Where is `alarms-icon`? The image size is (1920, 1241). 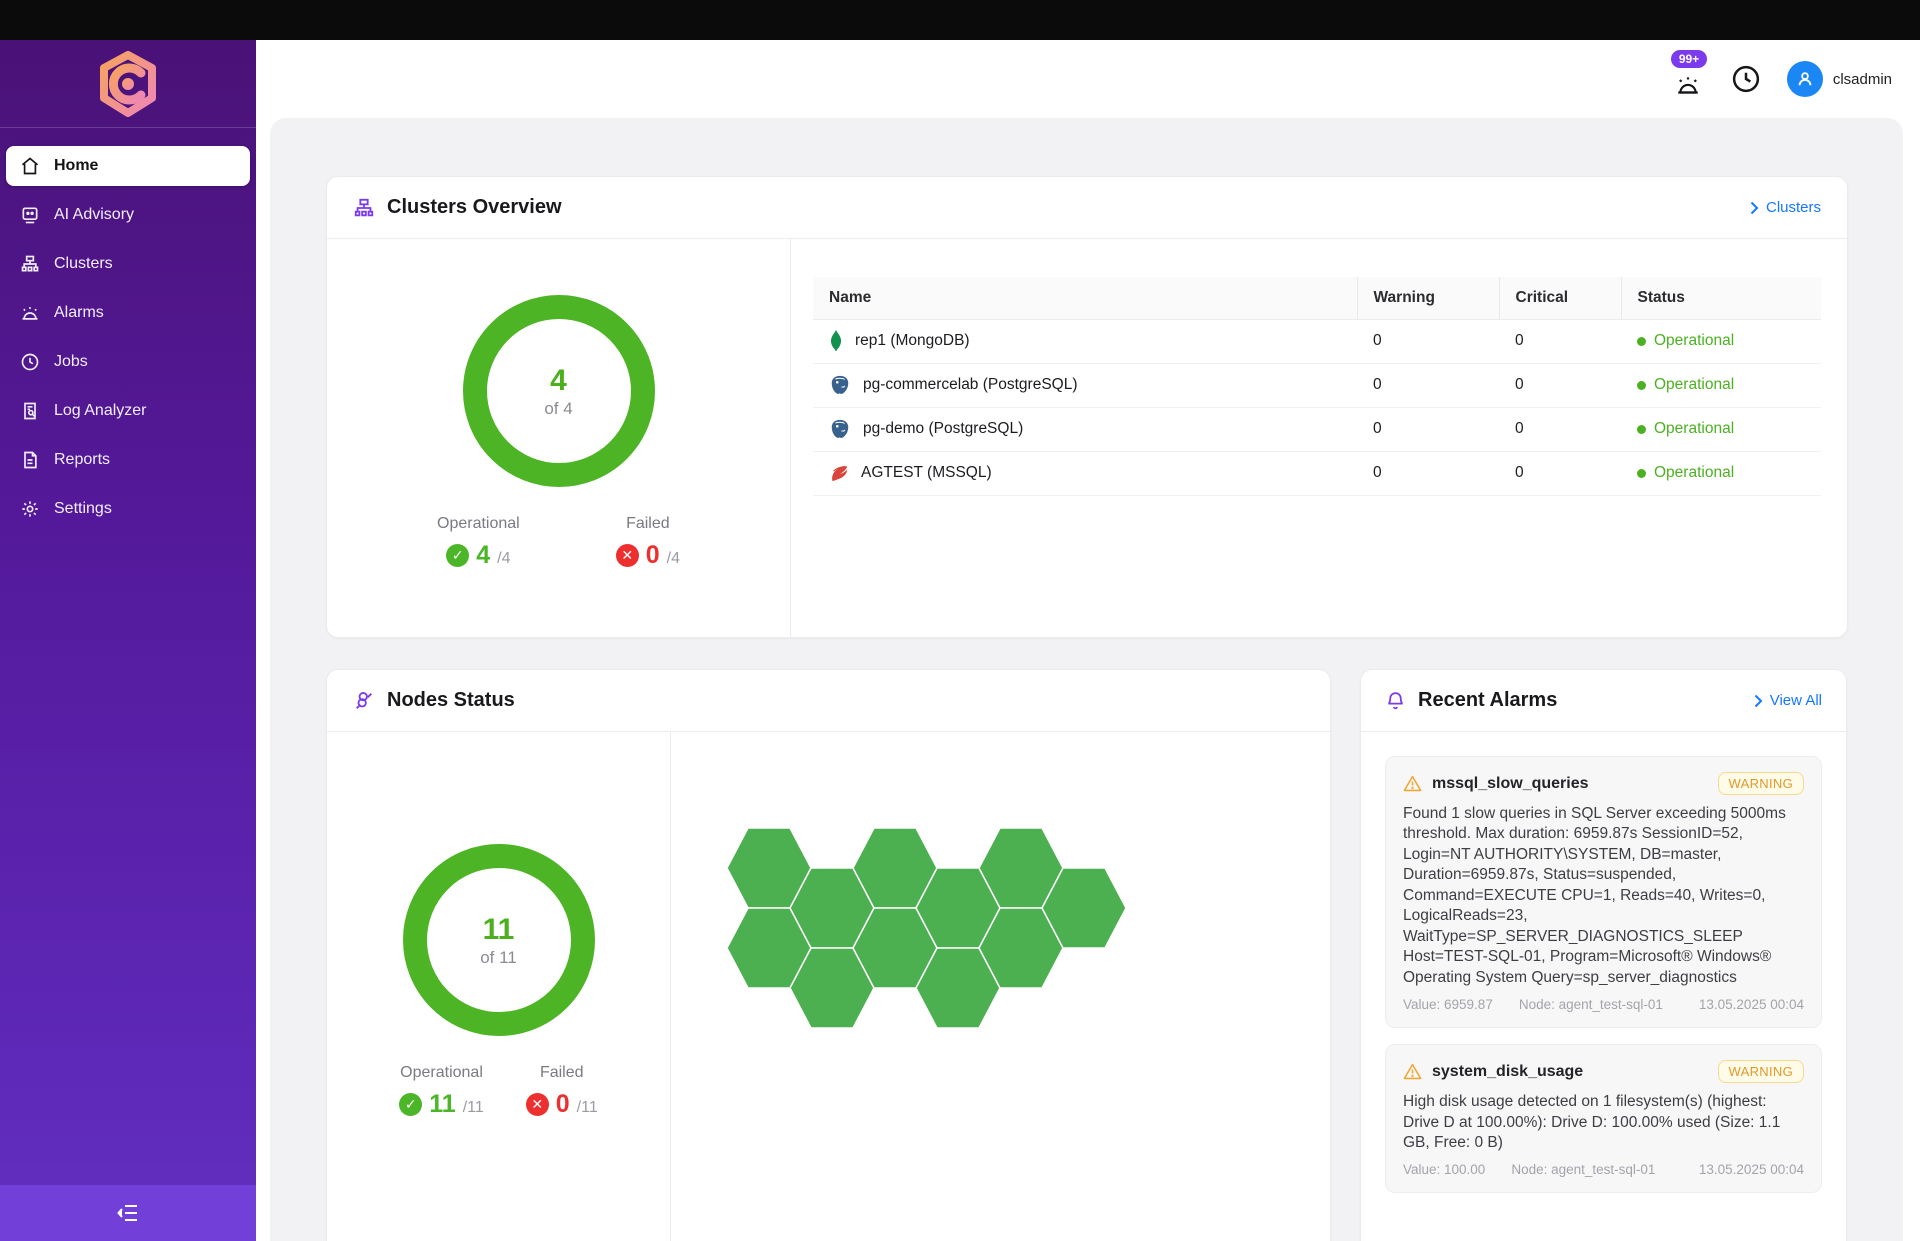
alarms-icon is located at coordinates (30, 313).